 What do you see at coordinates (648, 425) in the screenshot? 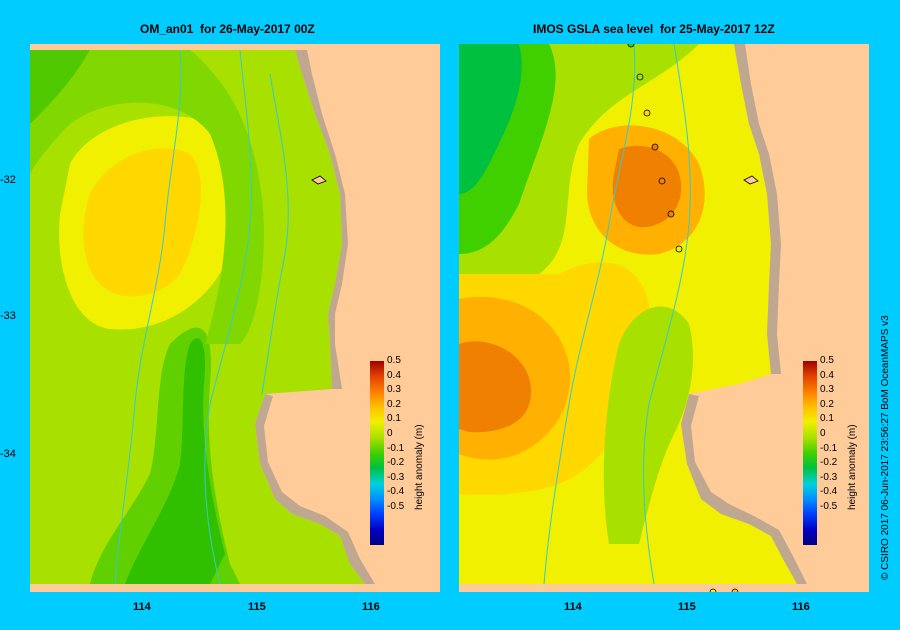
I see `contour-anomaly-0.00` at bounding box center [648, 425].